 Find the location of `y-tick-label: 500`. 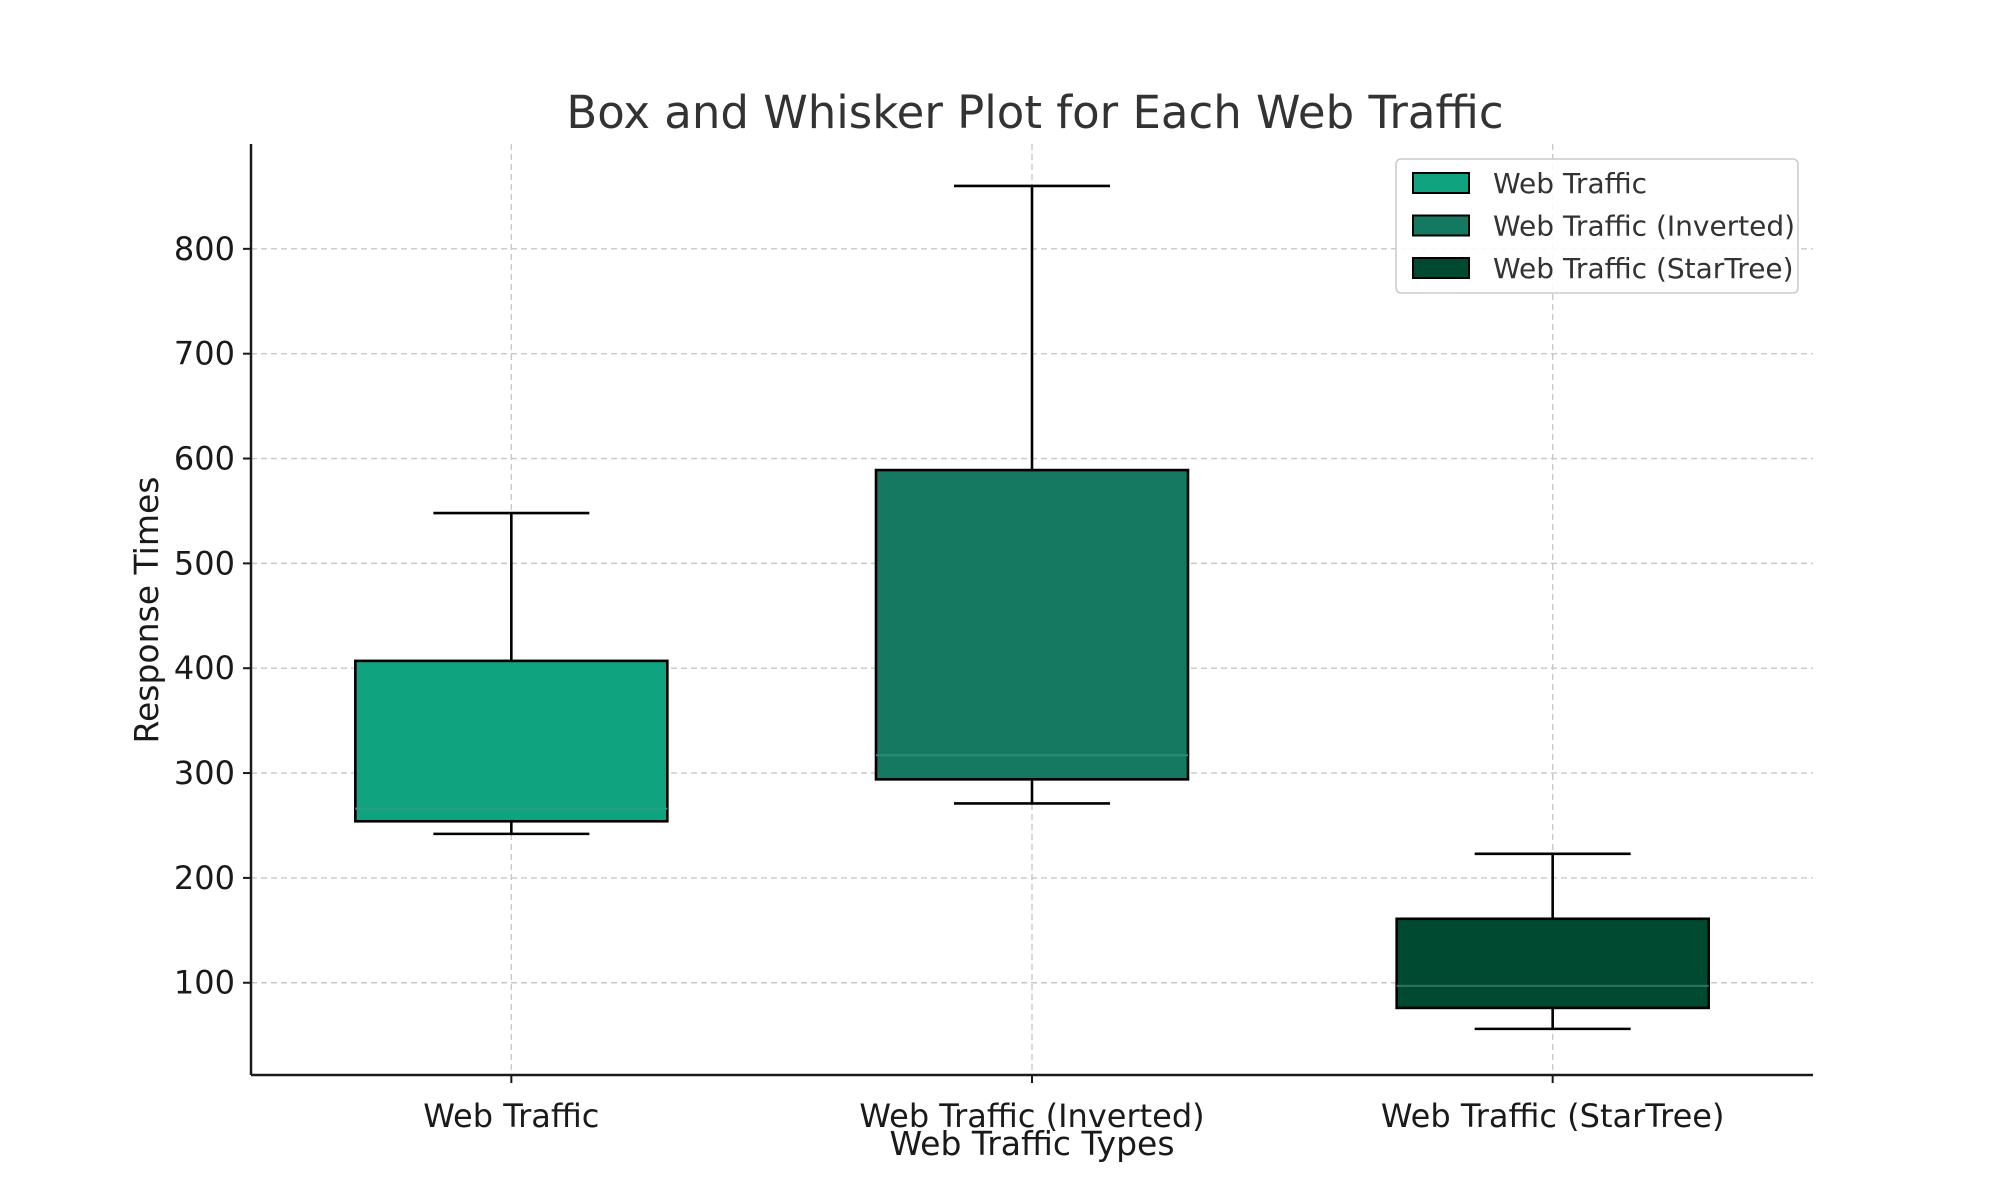

y-tick-label: 500 is located at coordinates (204, 563).